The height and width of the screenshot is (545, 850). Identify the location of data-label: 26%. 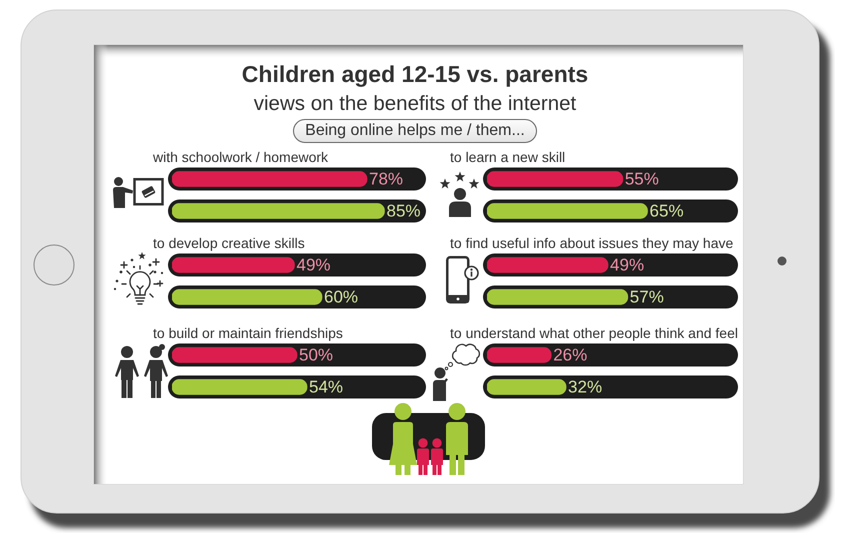
(570, 355).